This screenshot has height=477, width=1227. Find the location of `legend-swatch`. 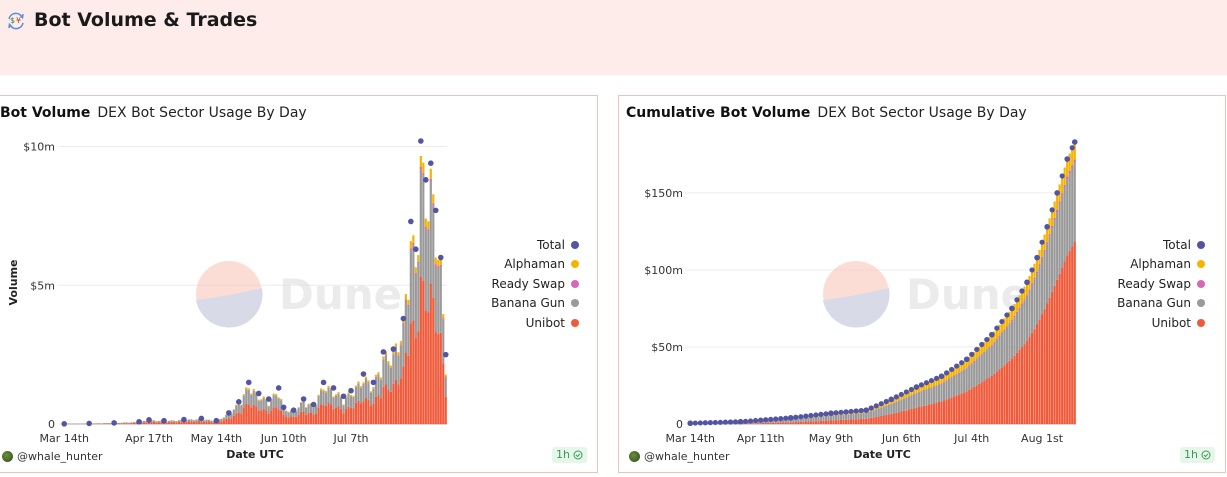

legend-swatch is located at coordinates (1201, 322).